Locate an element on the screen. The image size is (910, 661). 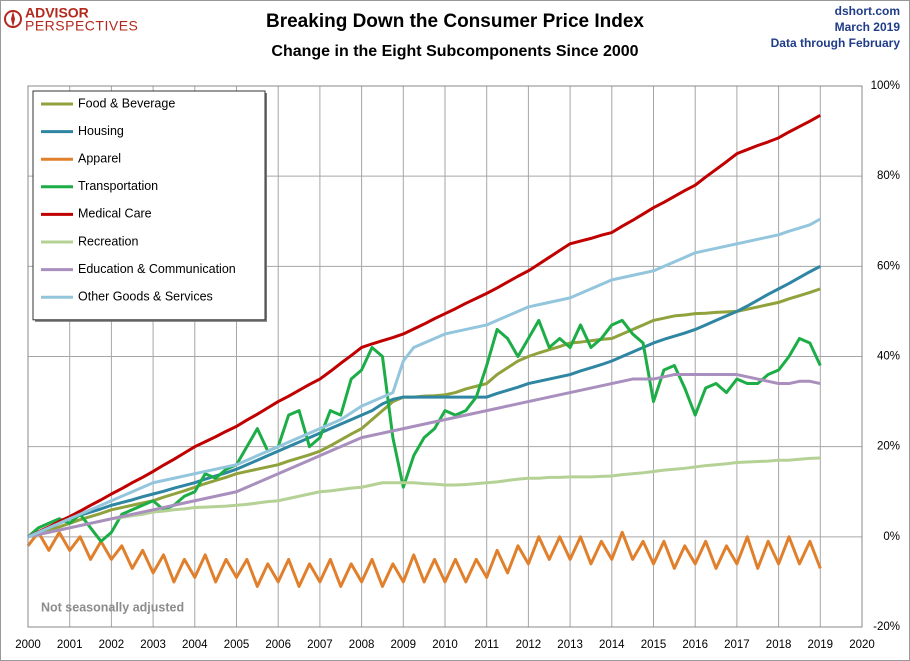
legend-label: Housing is located at coordinates (101, 131).